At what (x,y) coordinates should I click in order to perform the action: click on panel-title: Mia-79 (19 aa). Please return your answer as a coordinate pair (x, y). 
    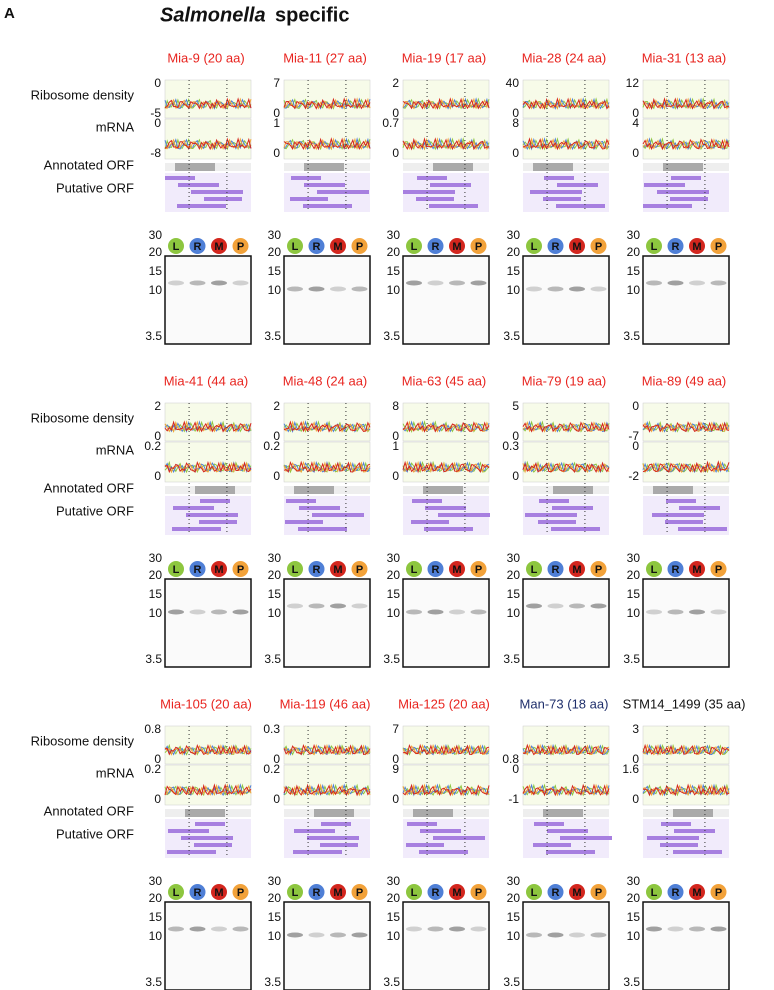
    Looking at the image, I should click on (564, 380).